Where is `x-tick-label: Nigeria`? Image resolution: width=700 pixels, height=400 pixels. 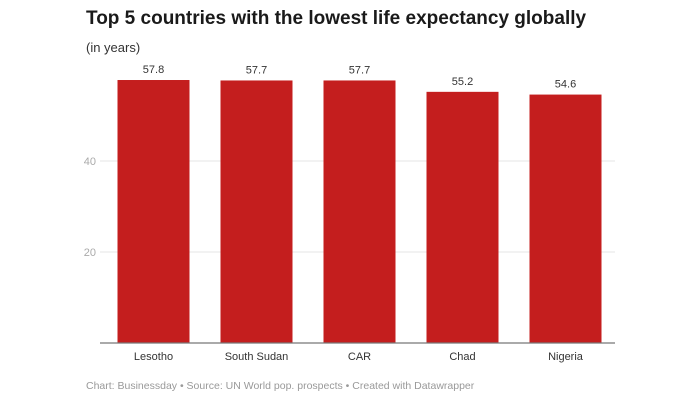 x-tick-label: Nigeria is located at coordinates (566, 357).